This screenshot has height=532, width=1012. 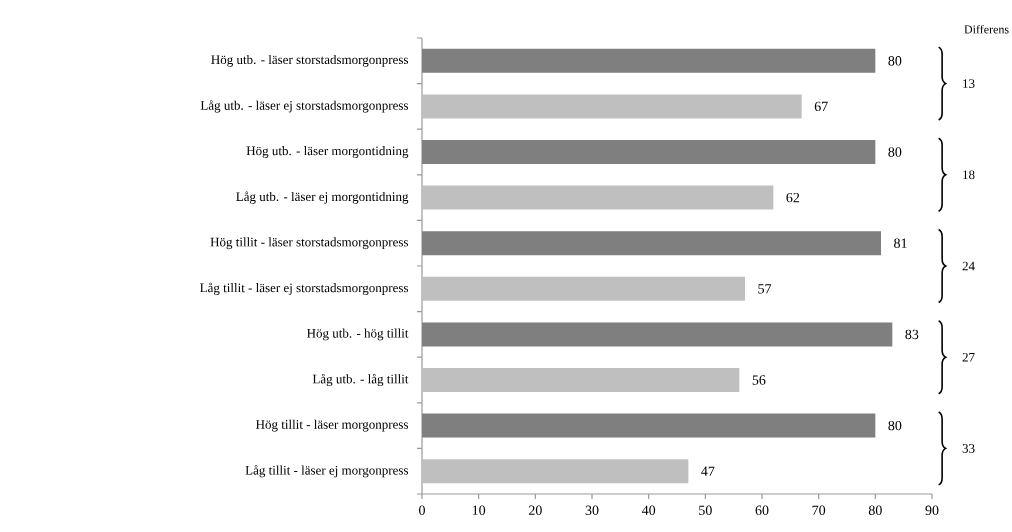 I want to click on data-label: 62, so click(x=793, y=197).